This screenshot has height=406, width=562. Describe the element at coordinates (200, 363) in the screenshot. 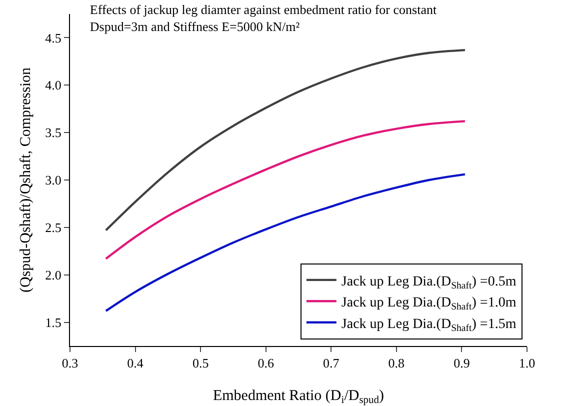

I see `x-tick-label: 0.5` at that location.